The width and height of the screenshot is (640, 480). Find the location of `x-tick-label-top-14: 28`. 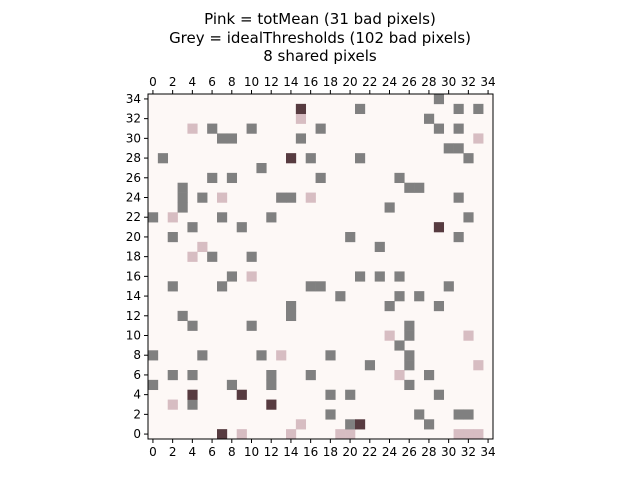

x-tick-label-top-14: 28 is located at coordinates (428, 82).